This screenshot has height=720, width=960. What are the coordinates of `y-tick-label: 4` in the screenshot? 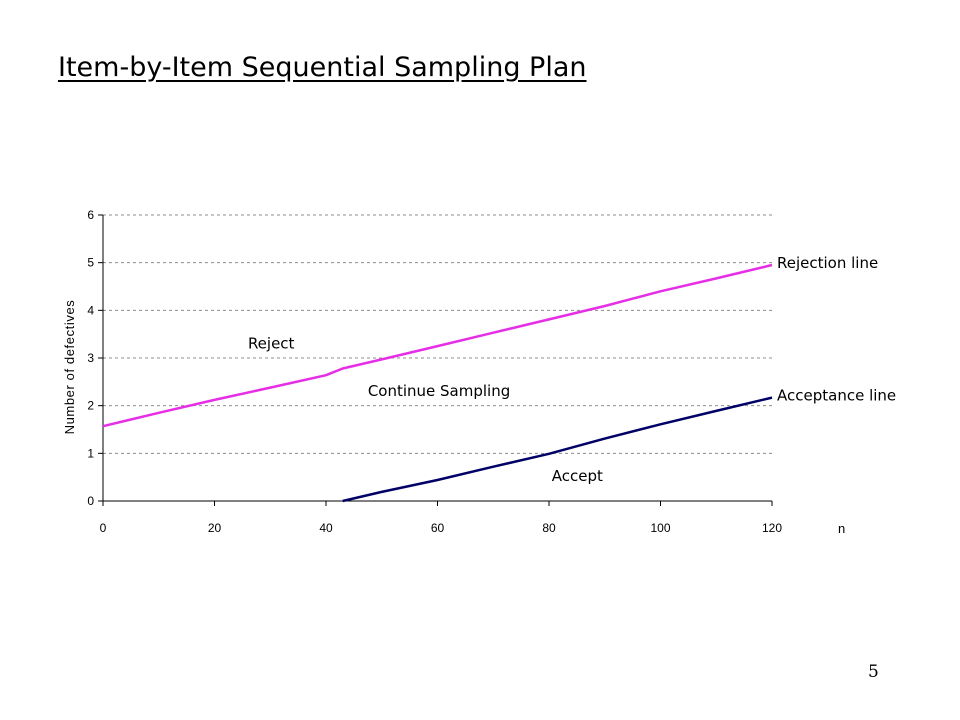 It's located at (90, 310).